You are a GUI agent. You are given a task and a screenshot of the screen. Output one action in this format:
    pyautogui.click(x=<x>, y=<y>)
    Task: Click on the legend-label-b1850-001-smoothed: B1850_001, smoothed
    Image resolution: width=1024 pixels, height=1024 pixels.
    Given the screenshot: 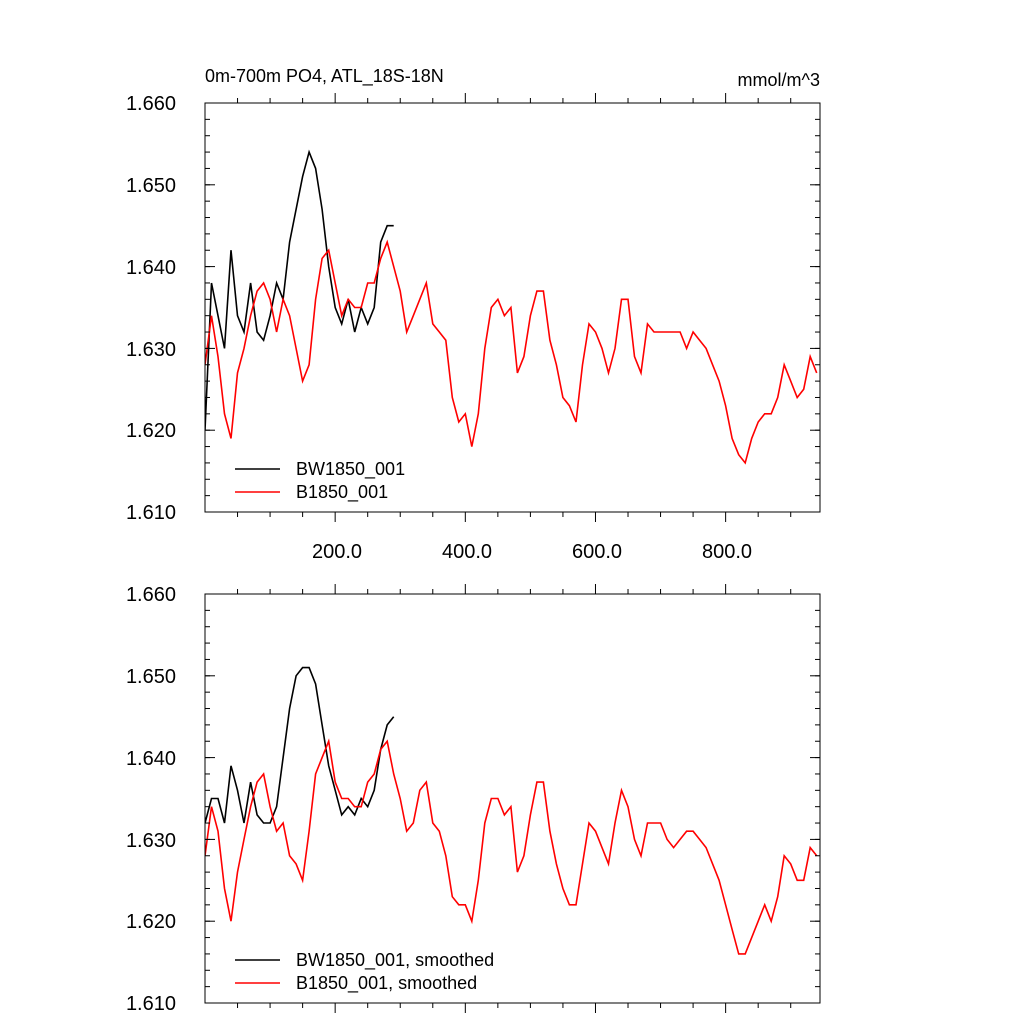 What is the action you would take?
    pyautogui.click(x=386, y=983)
    